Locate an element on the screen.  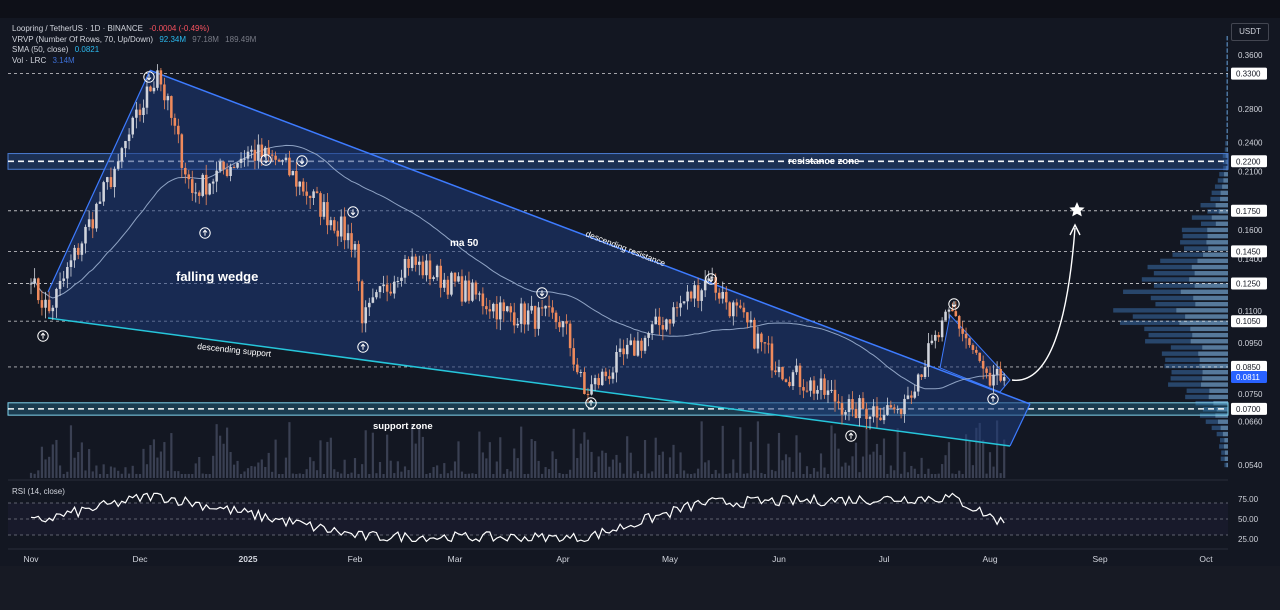
arrow-up-icon is located at coordinates (993, 399).